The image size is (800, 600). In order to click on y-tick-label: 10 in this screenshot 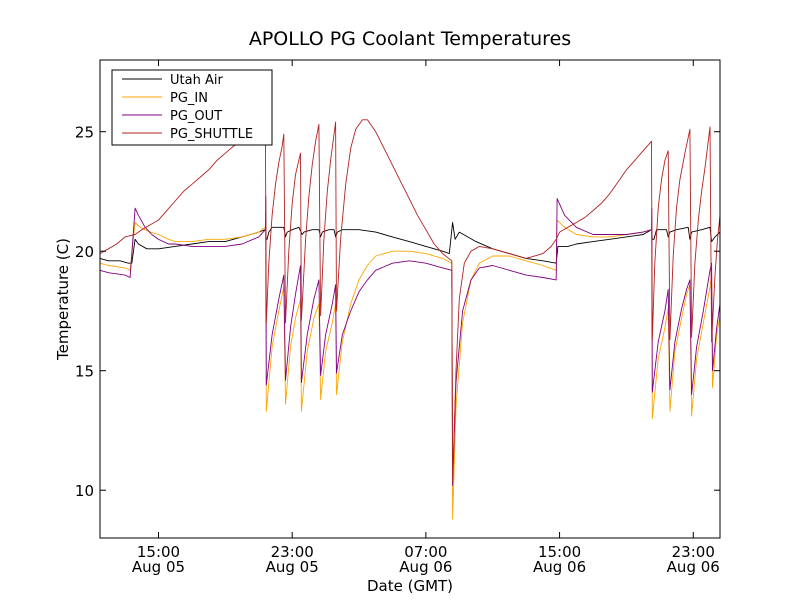, I will do `click(84, 491)`.